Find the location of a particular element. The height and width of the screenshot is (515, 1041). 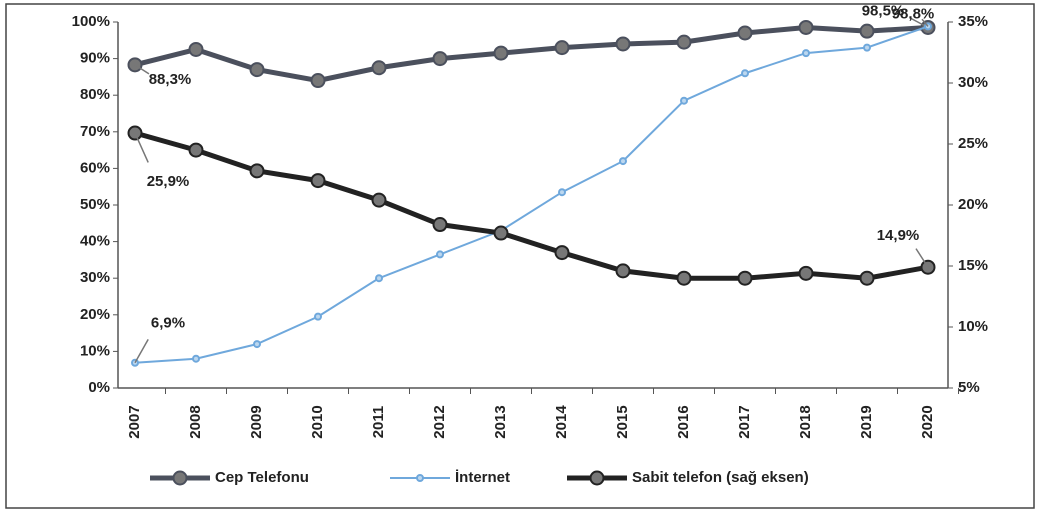

y-tick-label: 40% is located at coordinates (95, 241).